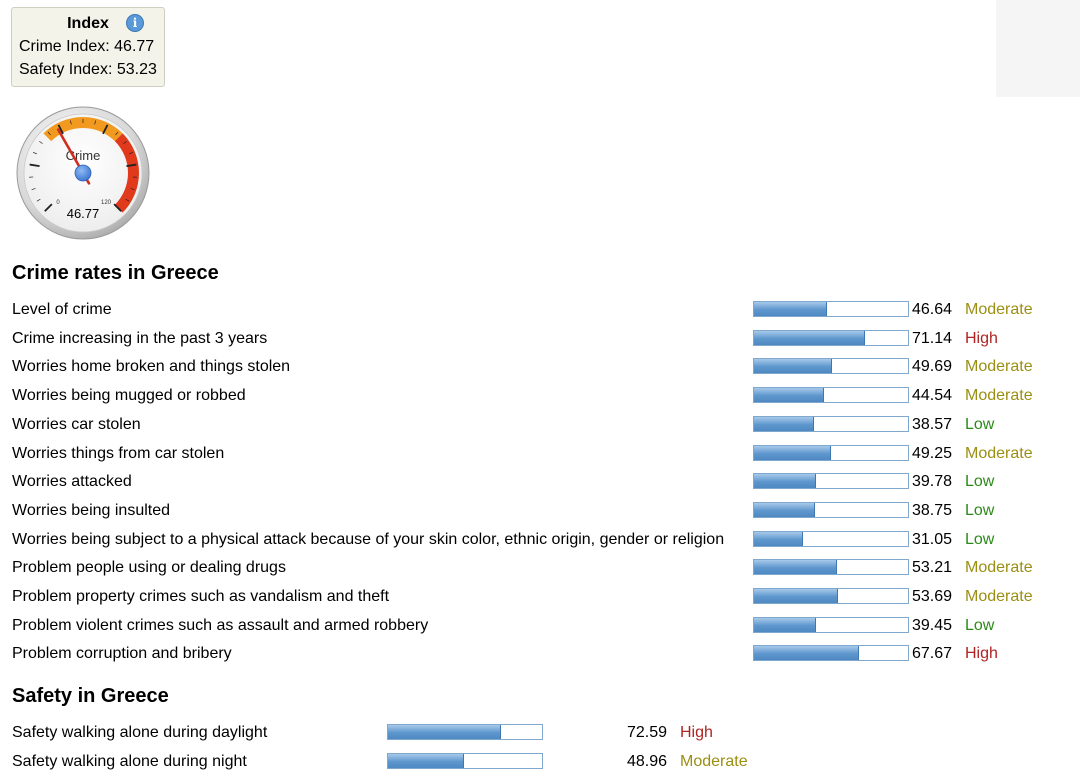 Image resolution: width=1080 pixels, height=781 pixels. Describe the element at coordinates (149, 568) in the screenshot. I see `metric-label: Problem people using or dealing drugs` at that location.